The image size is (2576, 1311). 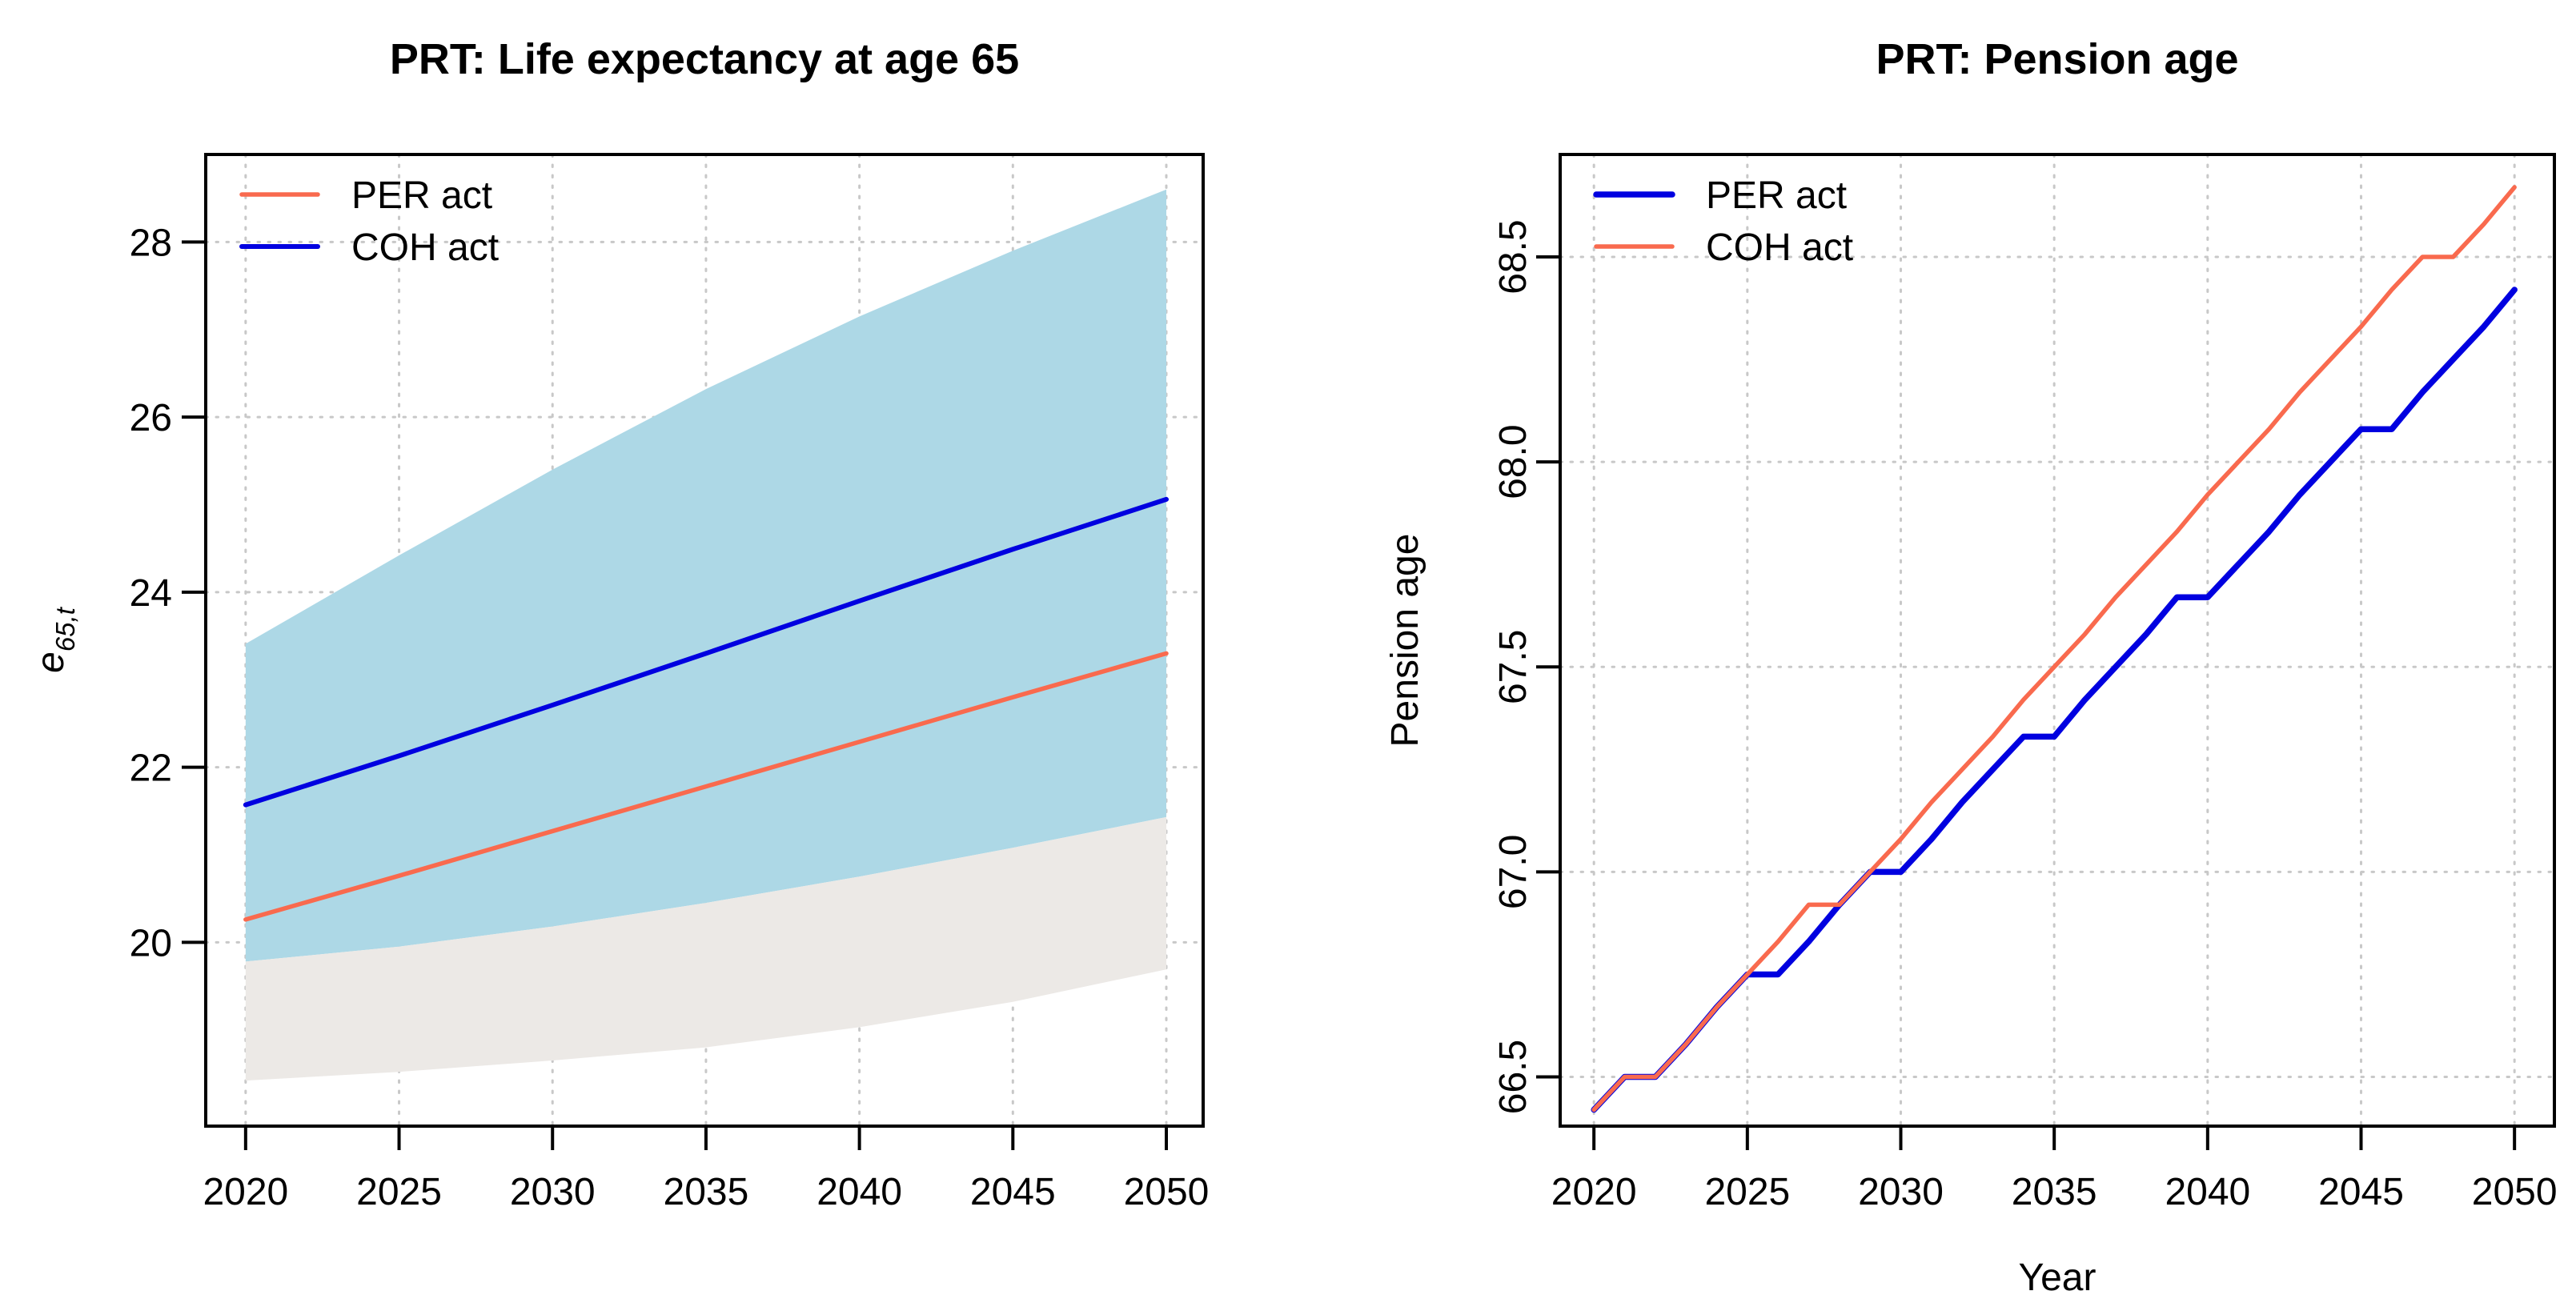 What do you see at coordinates (1513, 256) in the screenshot?
I see `y-tick-label: 68.5` at bounding box center [1513, 256].